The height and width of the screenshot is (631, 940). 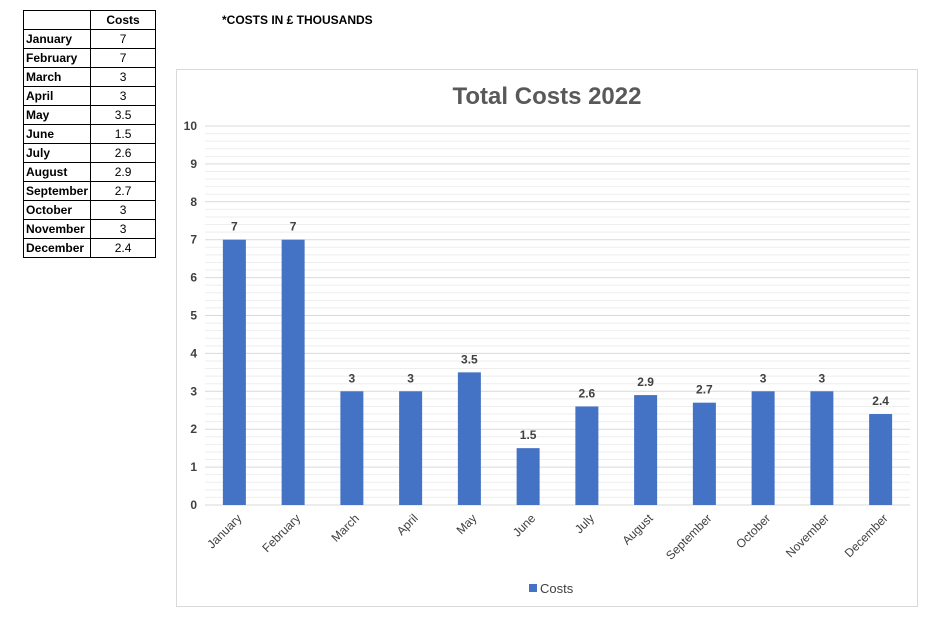 I want to click on data-label-december: 2.4, so click(x=880, y=401).